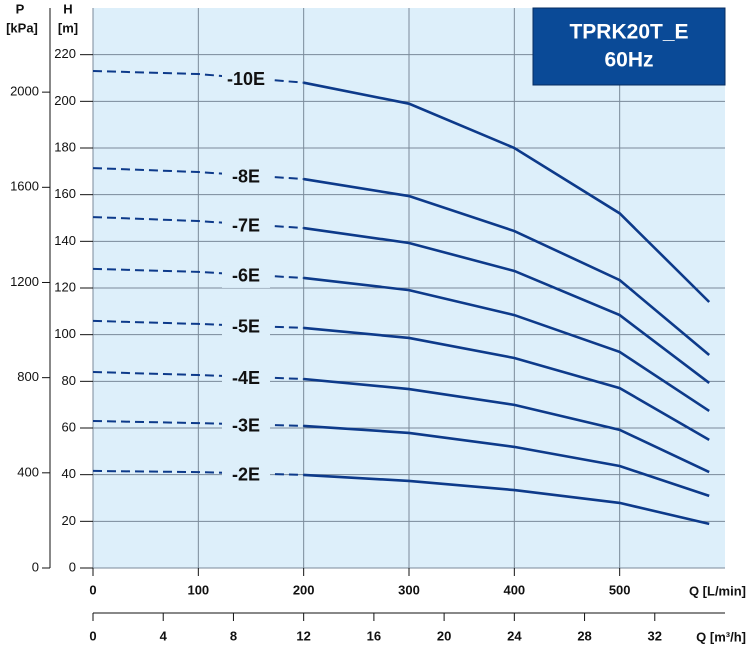 The width and height of the screenshot is (750, 651). I want to click on curve-label: -5E, so click(246, 327).